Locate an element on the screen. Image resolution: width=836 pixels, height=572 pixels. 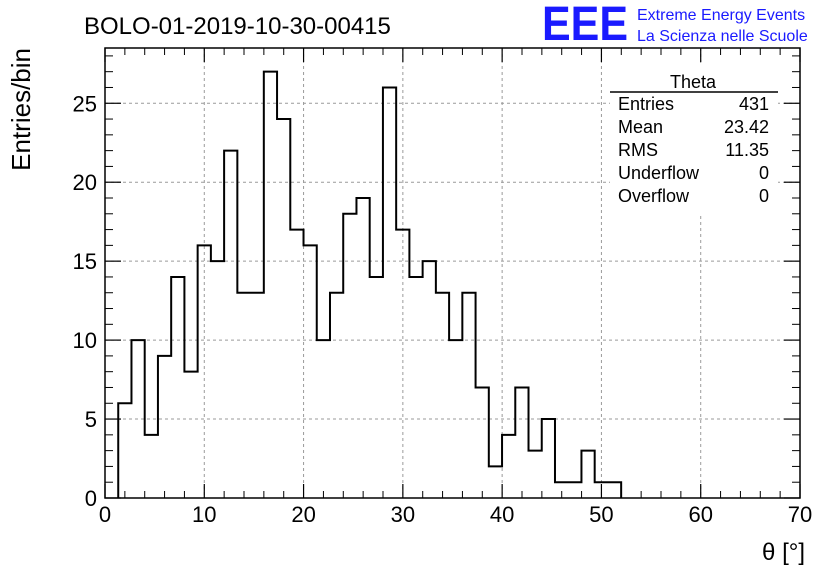
x-tick-label: 20 is located at coordinates (303, 514).